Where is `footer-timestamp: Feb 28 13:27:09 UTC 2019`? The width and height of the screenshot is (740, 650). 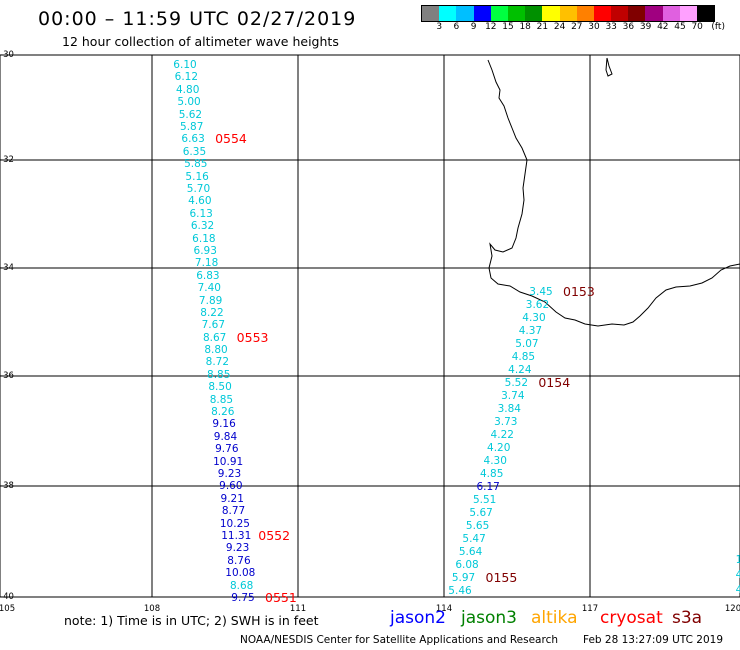
footer-timestamp: Feb 28 13:27:09 UTC 2019 is located at coordinates (653, 640).